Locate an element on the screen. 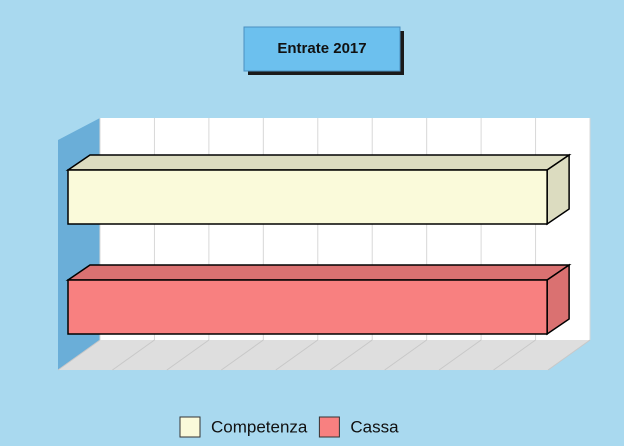  title-box is located at coordinates (322, 49).